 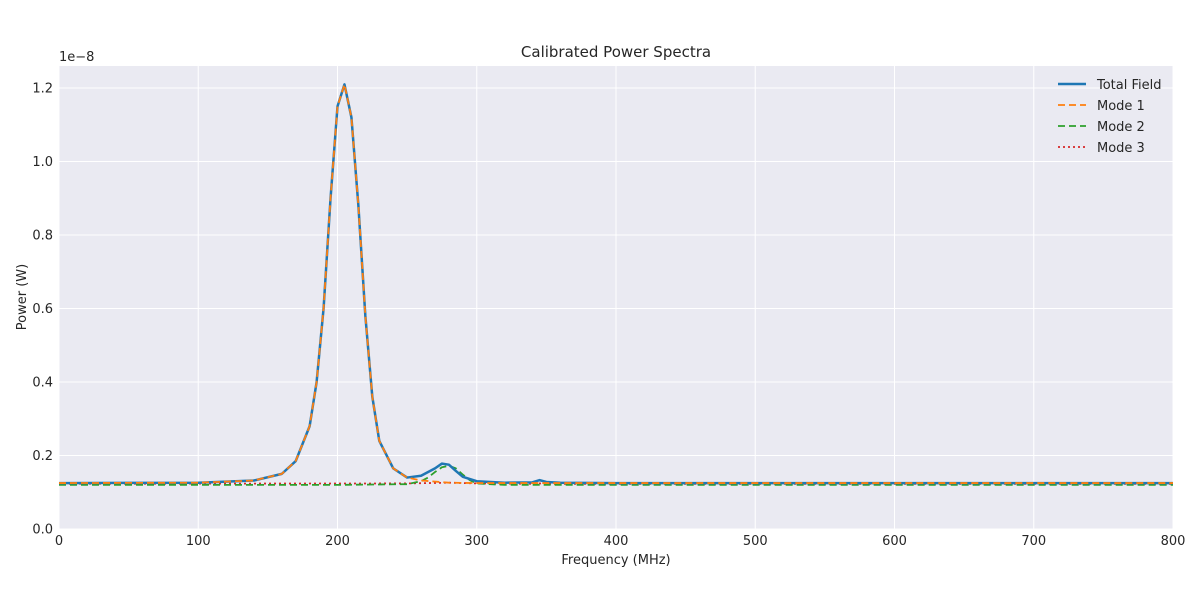 What do you see at coordinates (42, 162) in the screenshot?
I see `y-tick-label: 1.0` at bounding box center [42, 162].